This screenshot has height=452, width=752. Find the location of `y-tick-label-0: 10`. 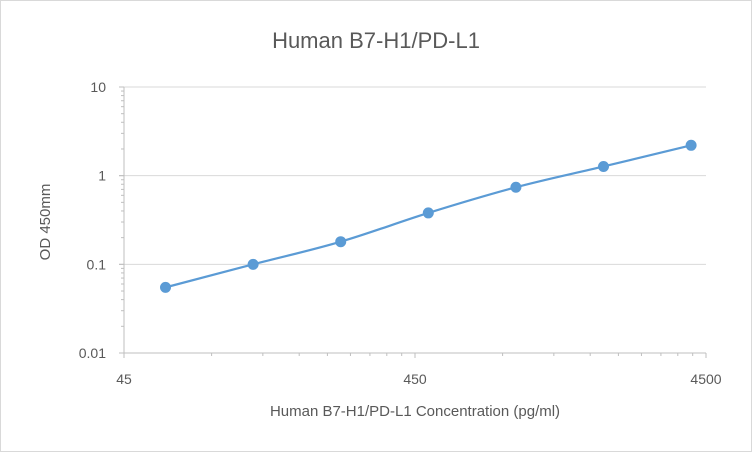

y-tick-label-0: 10 is located at coordinates (98, 87).